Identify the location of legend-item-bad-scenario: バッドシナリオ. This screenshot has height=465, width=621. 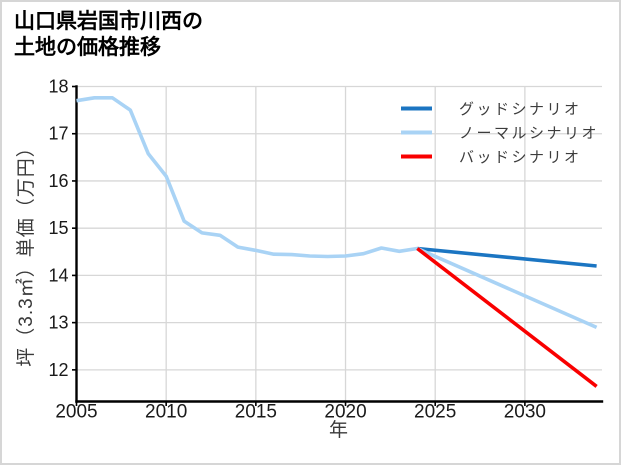
(491, 157).